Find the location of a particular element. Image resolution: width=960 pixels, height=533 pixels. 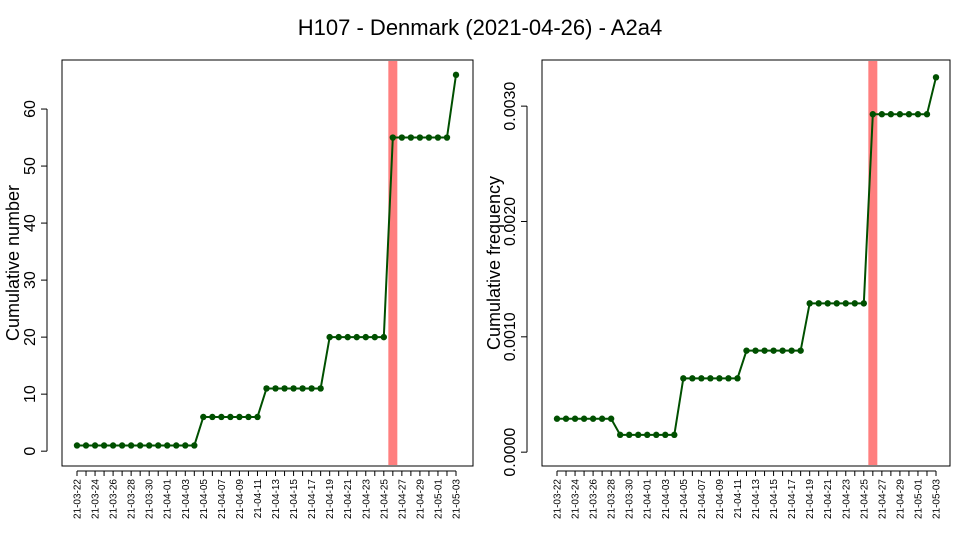

left-y-tick-label: 20 is located at coordinates (30, 337).